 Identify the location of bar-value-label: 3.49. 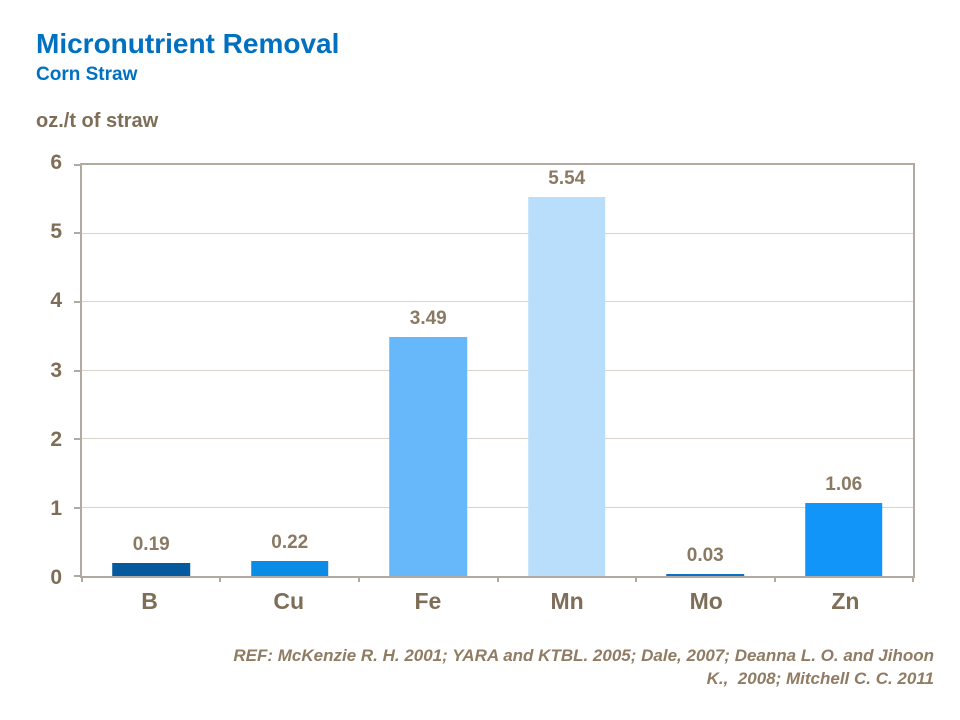
(428, 318).